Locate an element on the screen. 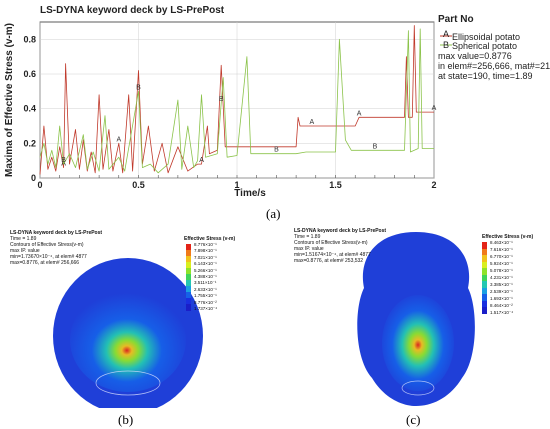  c-header-min: min=1.51674×10⁻⁴, at elem# 4877 is located at coordinates (332, 255).